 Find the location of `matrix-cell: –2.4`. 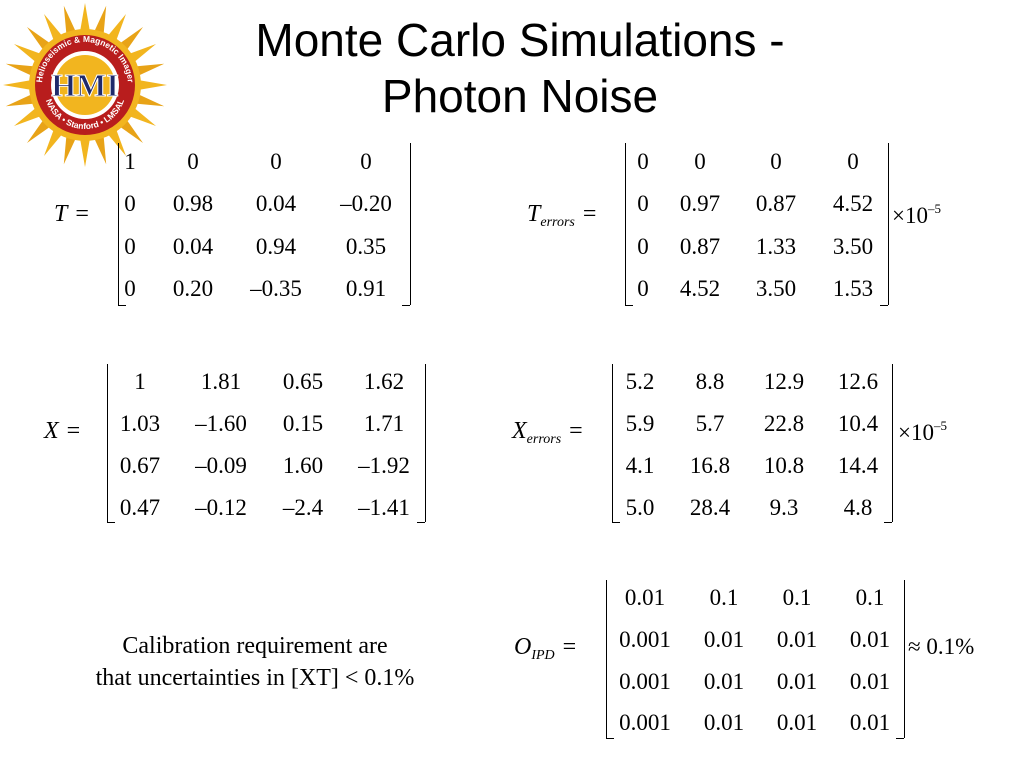

matrix-cell: –2.4 is located at coordinates (303, 507).